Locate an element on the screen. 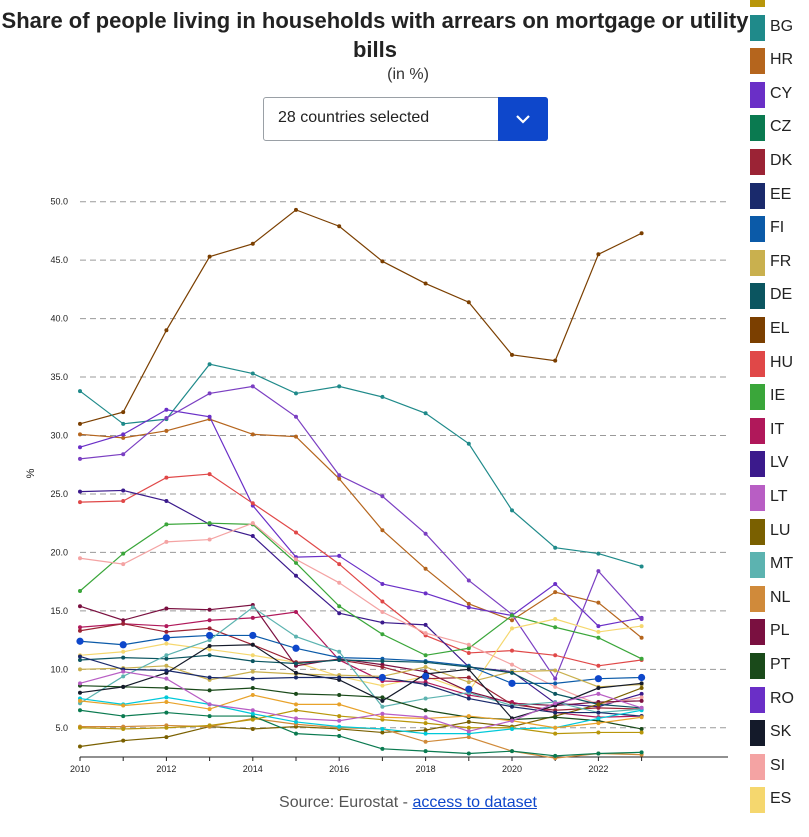 The height and width of the screenshot is (837, 809). legend-item: HU is located at coordinates (778, 363).